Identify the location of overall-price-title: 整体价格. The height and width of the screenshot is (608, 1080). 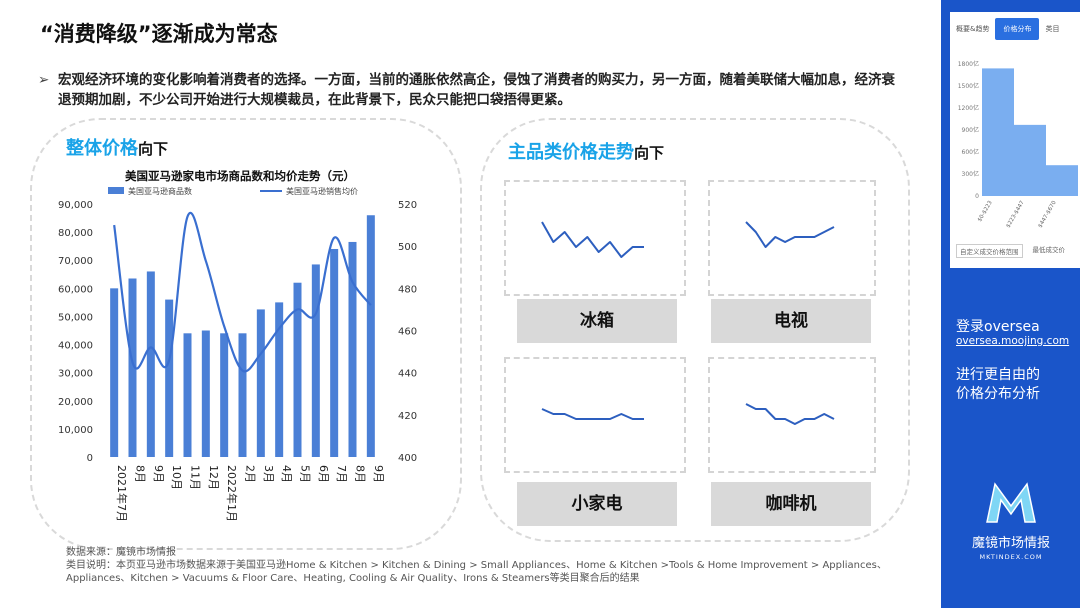
(102, 148).